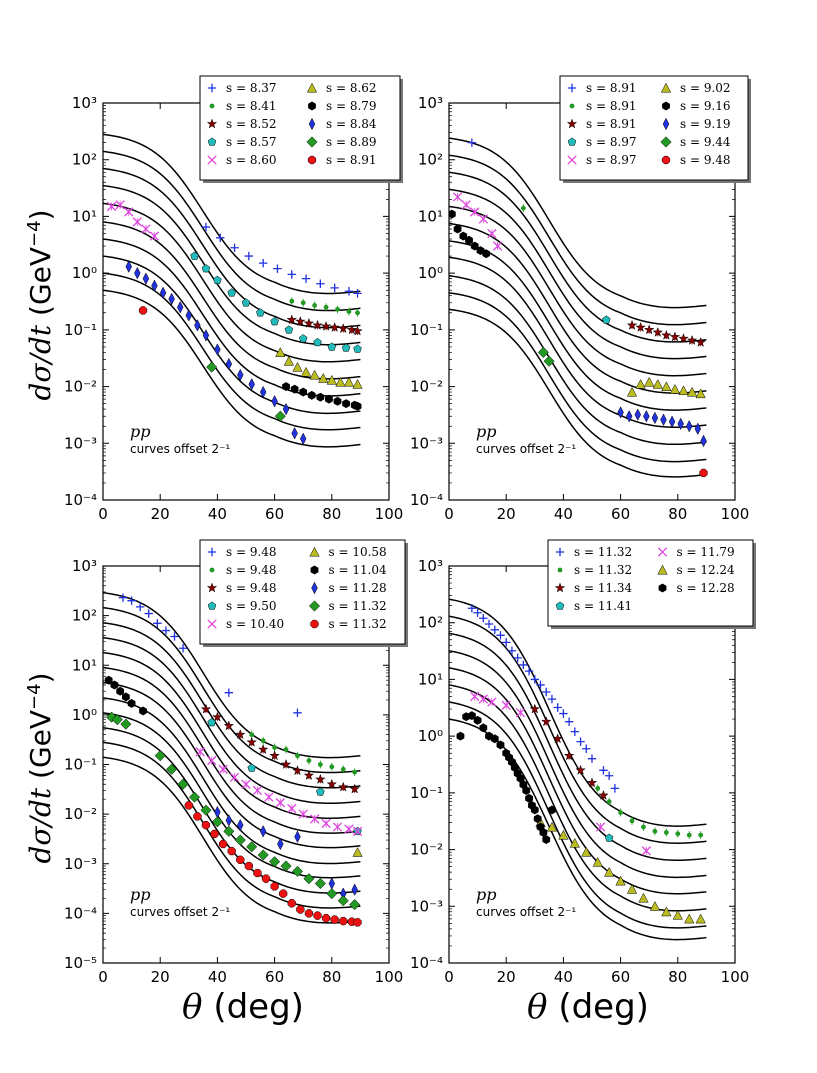 This screenshot has height=1073, width=817. Describe the element at coordinates (351, 160) in the screenshot. I see `legend-label: s = 8.91` at that location.